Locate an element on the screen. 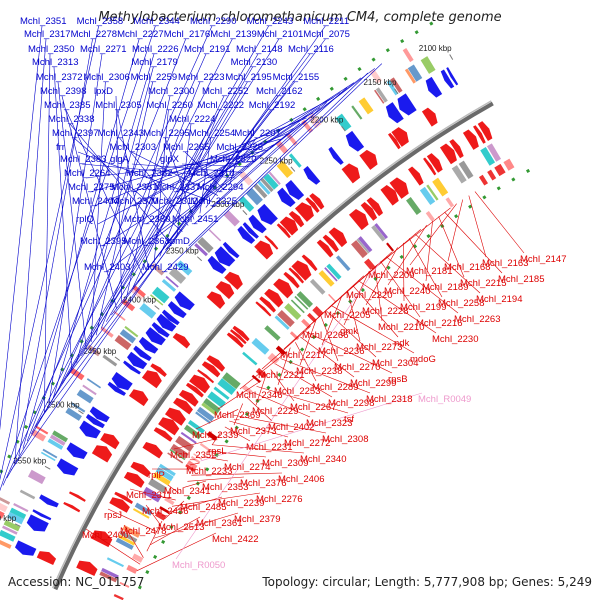 This screenshot has width=600, height=600. gene-label-minus: Mchl_2305 is located at coordinates (118, 105).